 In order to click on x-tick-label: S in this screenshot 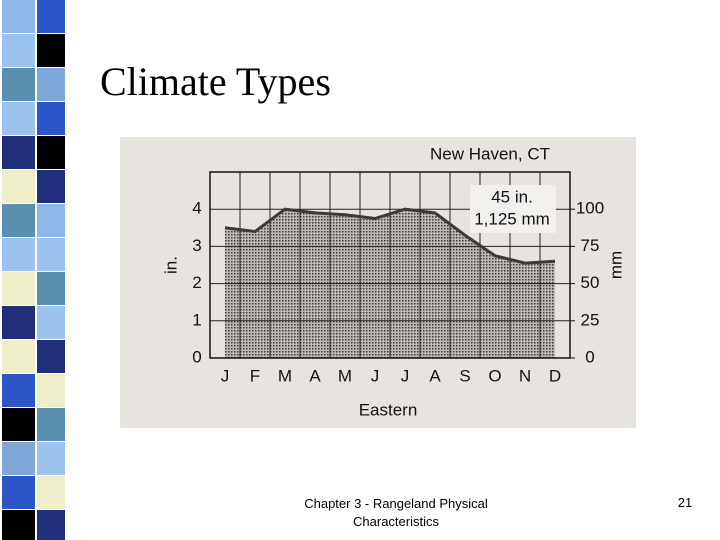, I will do `click(464, 375)`.